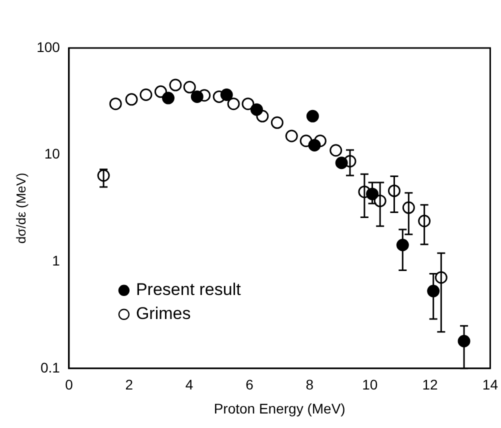 The image size is (501, 428). What do you see at coordinates (52, 154) in the screenshot?
I see `y-tick-label: 10` at bounding box center [52, 154].